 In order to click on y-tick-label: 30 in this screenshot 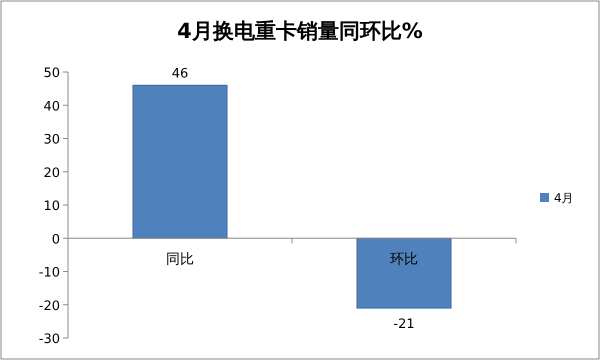, I will do `click(51, 140)`.